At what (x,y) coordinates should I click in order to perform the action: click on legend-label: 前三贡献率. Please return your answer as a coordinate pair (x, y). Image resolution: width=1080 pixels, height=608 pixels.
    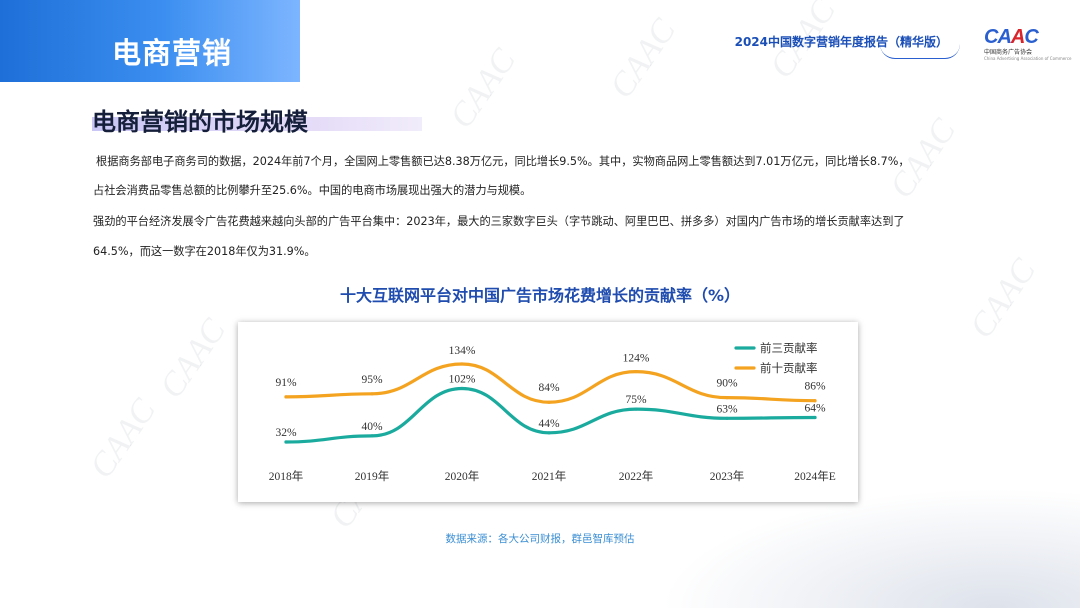
    Looking at the image, I should click on (789, 348).